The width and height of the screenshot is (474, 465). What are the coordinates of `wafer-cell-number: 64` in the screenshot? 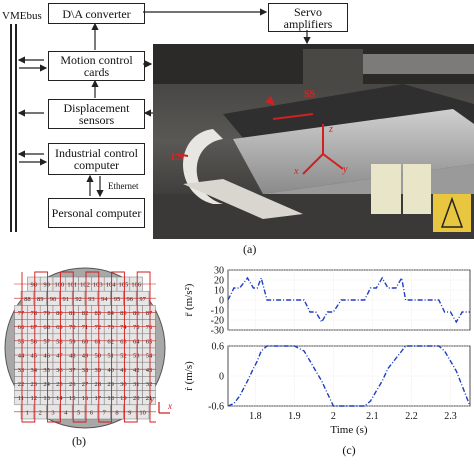 It's located at (136, 341).